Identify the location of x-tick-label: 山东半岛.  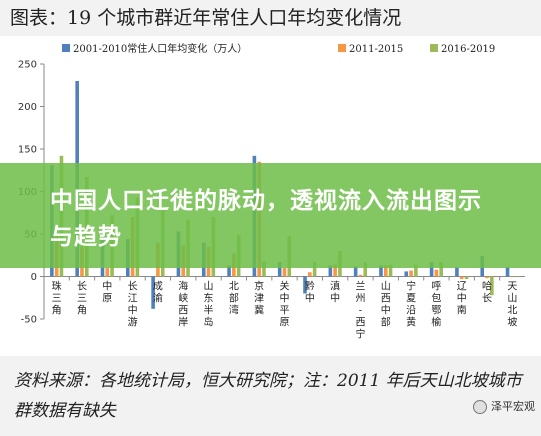
(209, 305).